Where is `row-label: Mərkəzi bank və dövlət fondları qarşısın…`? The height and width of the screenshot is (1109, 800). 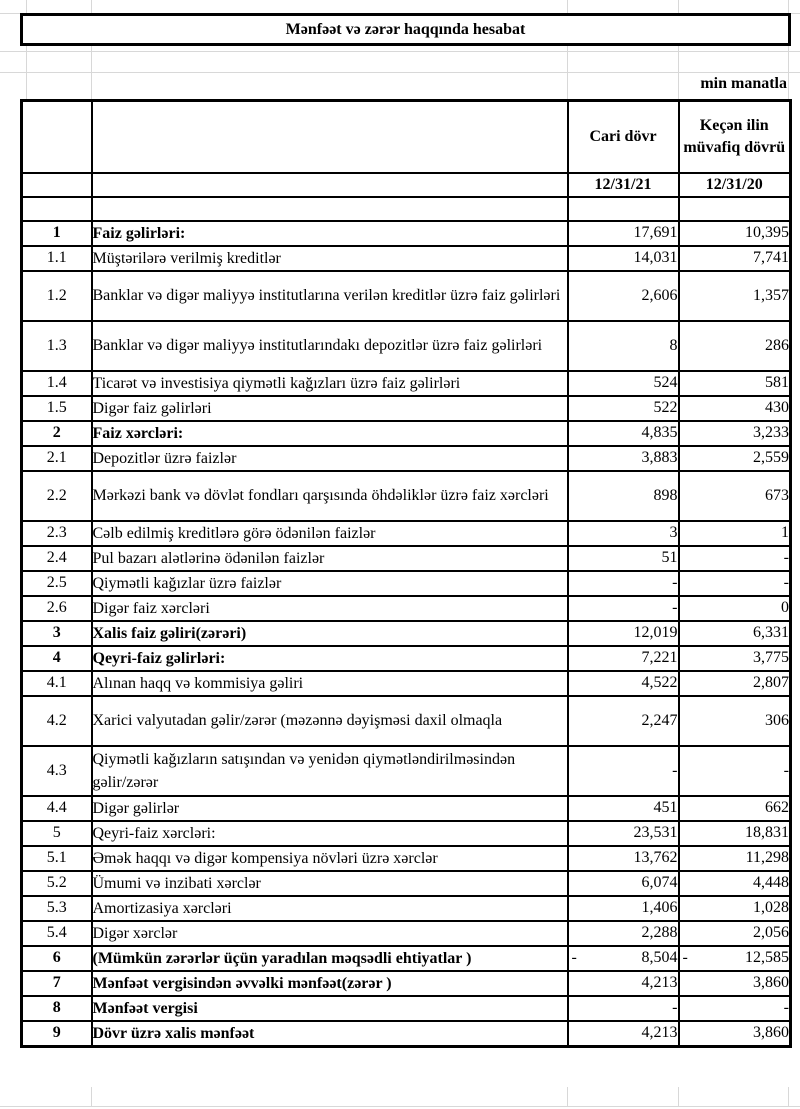
row-label: Mərkəzi bank və dövlət fondları qarşısın… is located at coordinates (329, 495).